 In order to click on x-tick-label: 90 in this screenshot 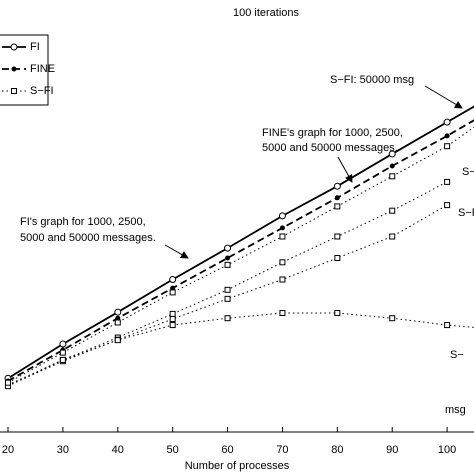, I will do `click(392, 450)`.